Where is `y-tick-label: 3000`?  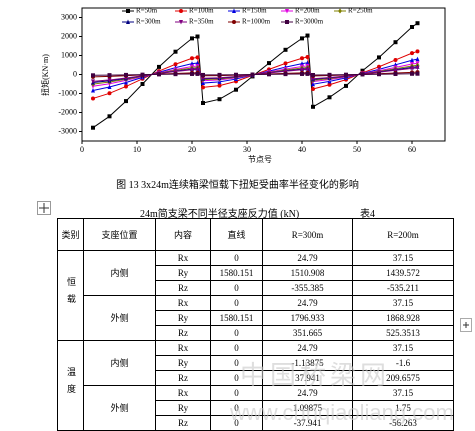 y-tick-label: 3000 is located at coordinates (69, 16).